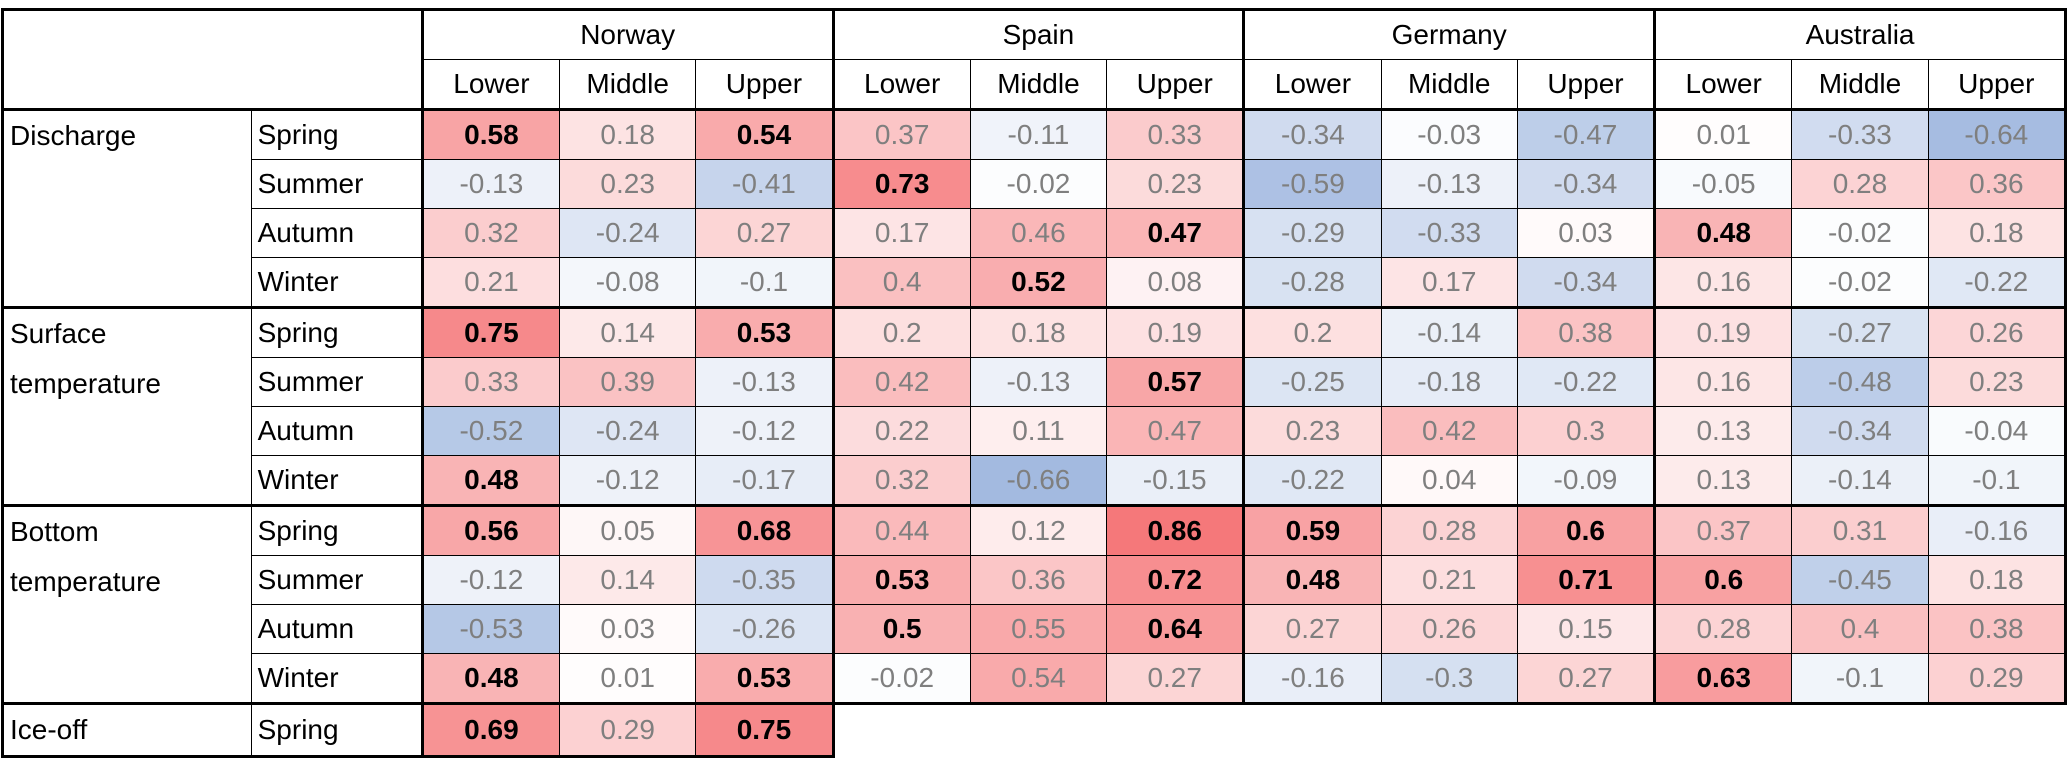 The height and width of the screenshot is (763, 2067). Describe the element at coordinates (1176, 530) in the screenshot. I see `value-cell: 0.86` at that location.